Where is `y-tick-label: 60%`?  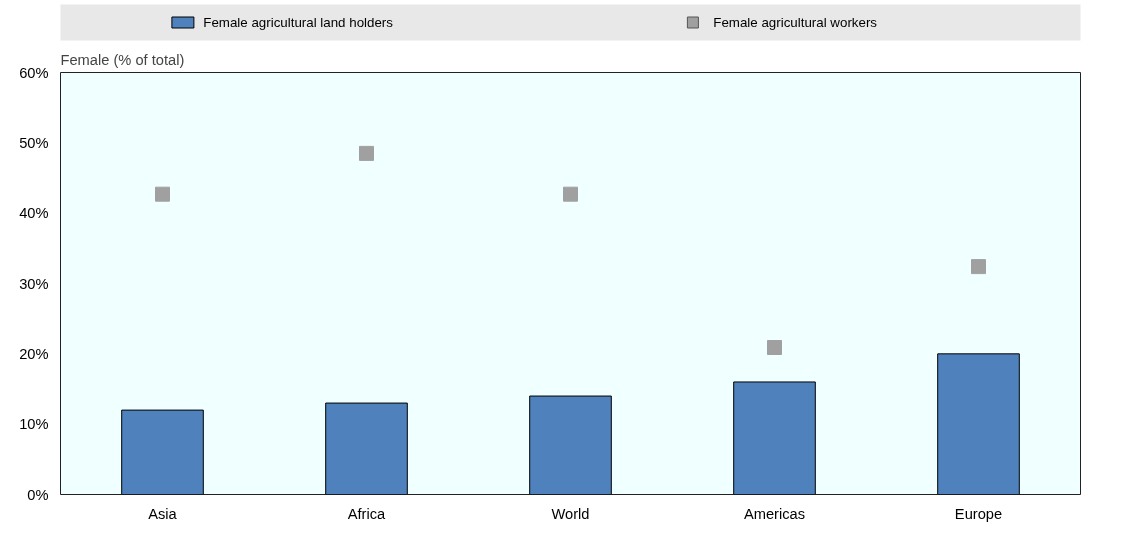
y-tick-label: 60% is located at coordinates (34, 72).